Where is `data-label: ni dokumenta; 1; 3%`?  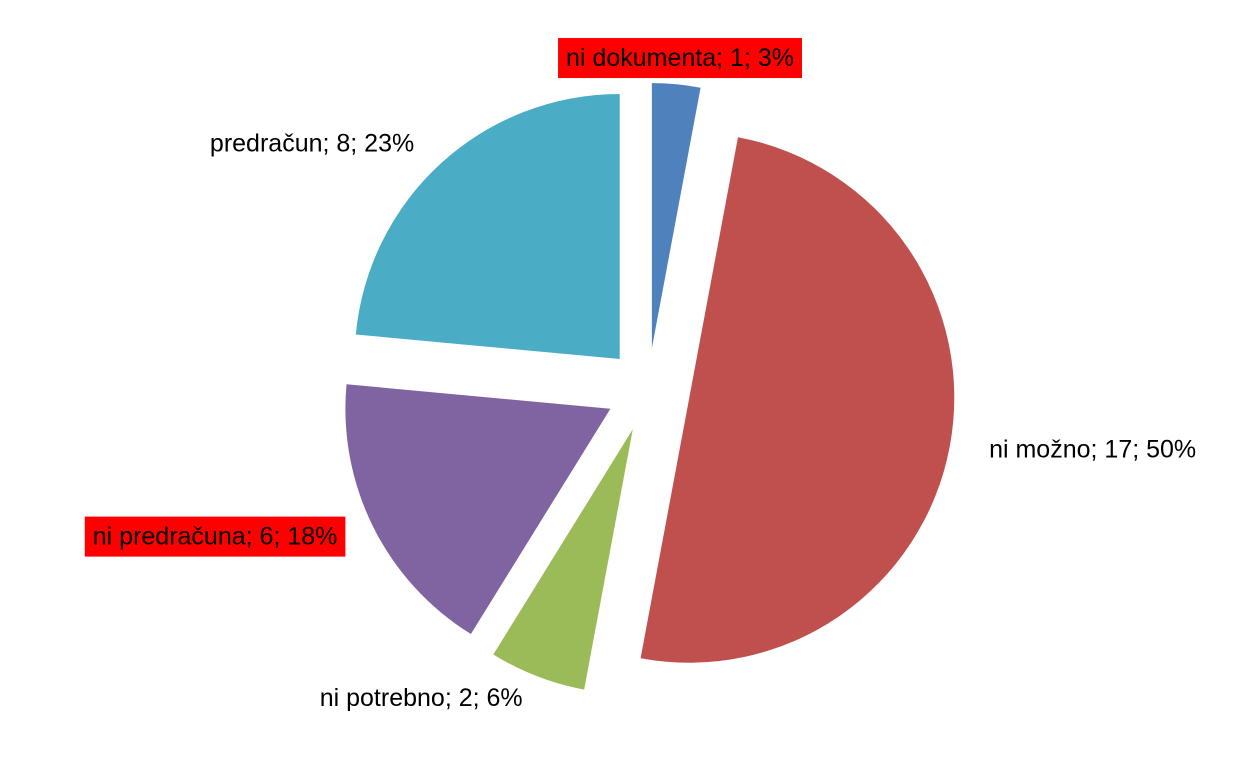 data-label: ni dokumenta; 1; 3% is located at coordinates (680, 58).